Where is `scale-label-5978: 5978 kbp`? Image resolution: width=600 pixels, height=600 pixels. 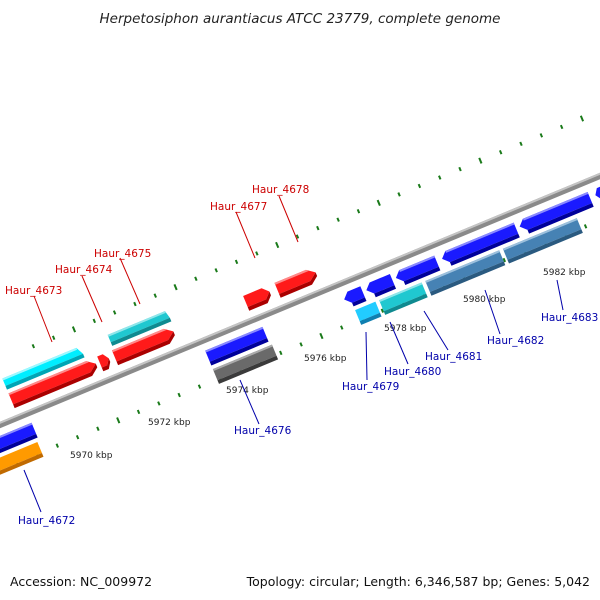 scale-label-5978: 5978 kbp is located at coordinates (405, 329).